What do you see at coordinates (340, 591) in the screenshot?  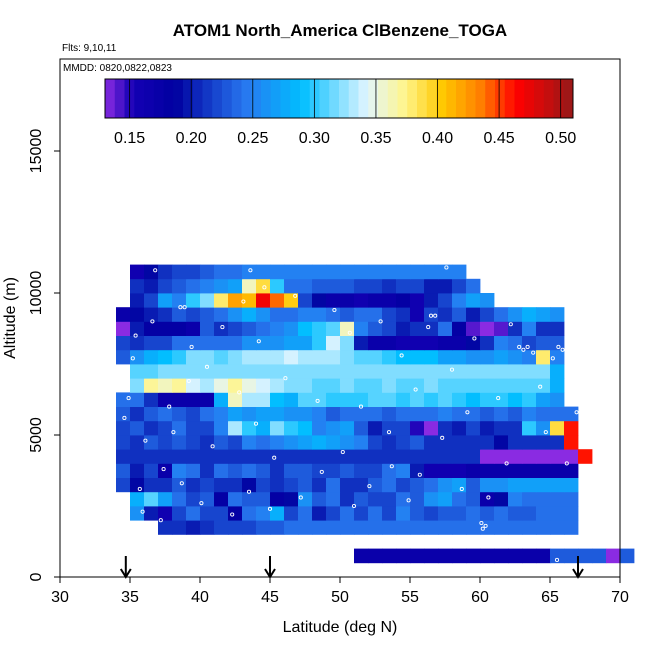 I see `x-axis: 30 35 40 45 50 55 60 65 70` at bounding box center [340, 591].